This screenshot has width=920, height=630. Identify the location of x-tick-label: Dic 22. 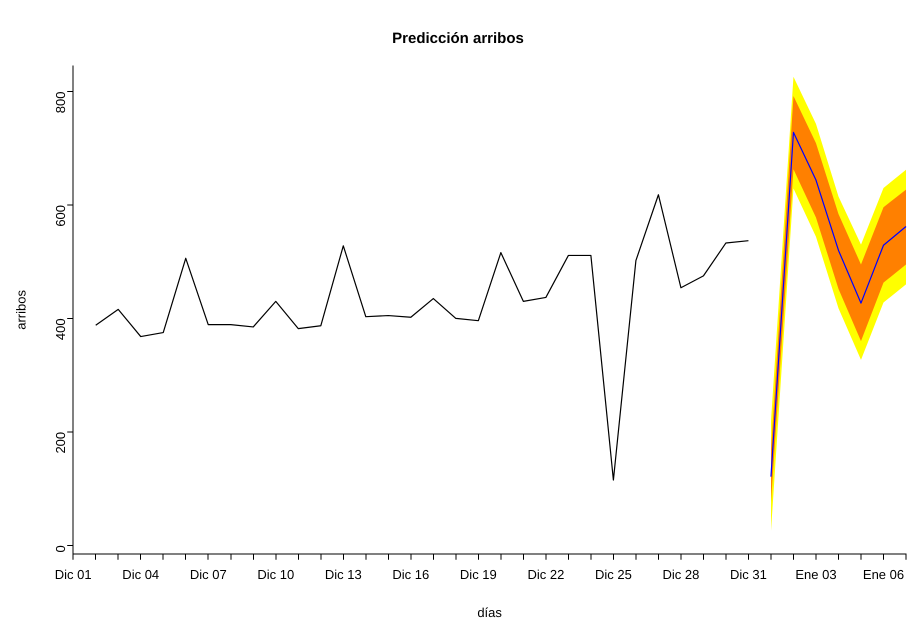
(545, 574).